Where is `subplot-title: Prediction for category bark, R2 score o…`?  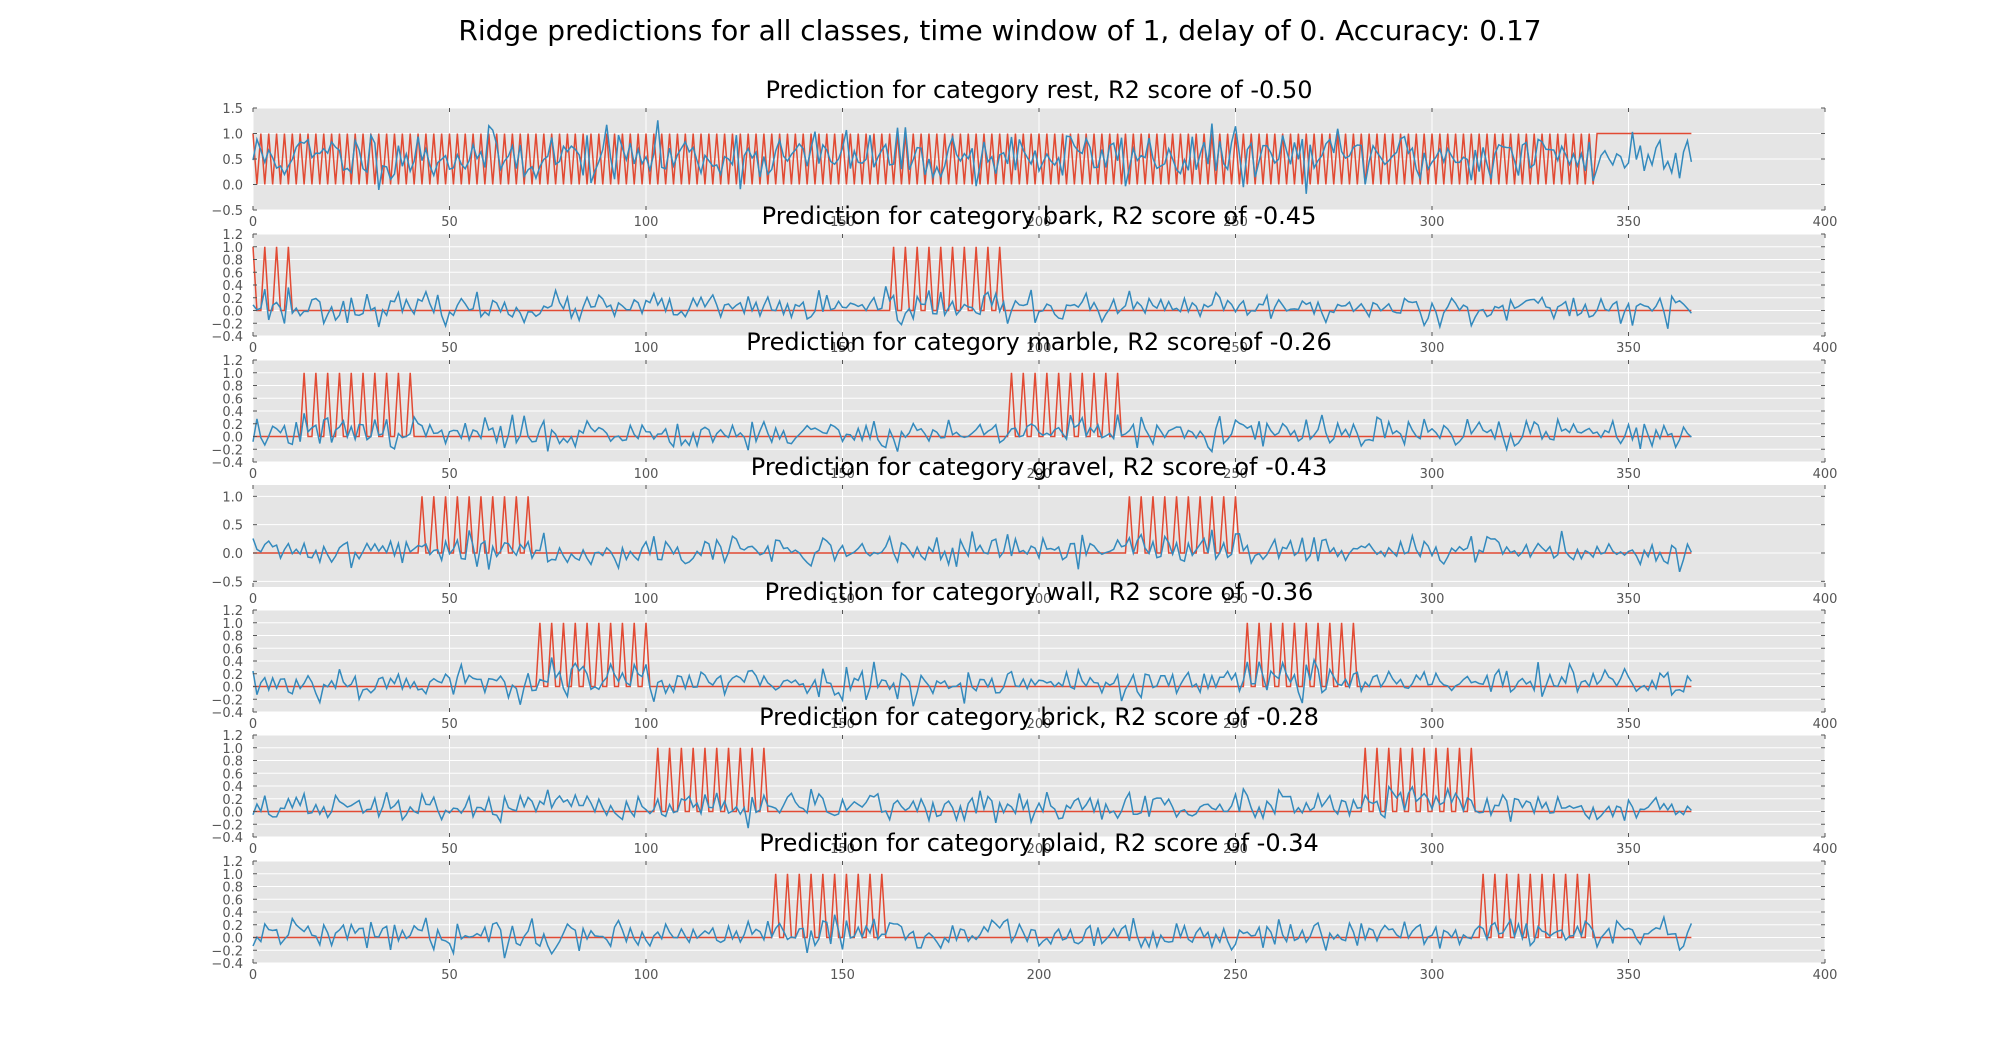 subplot-title: Prediction for category bark, R2 score o… is located at coordinates (1039, 216).